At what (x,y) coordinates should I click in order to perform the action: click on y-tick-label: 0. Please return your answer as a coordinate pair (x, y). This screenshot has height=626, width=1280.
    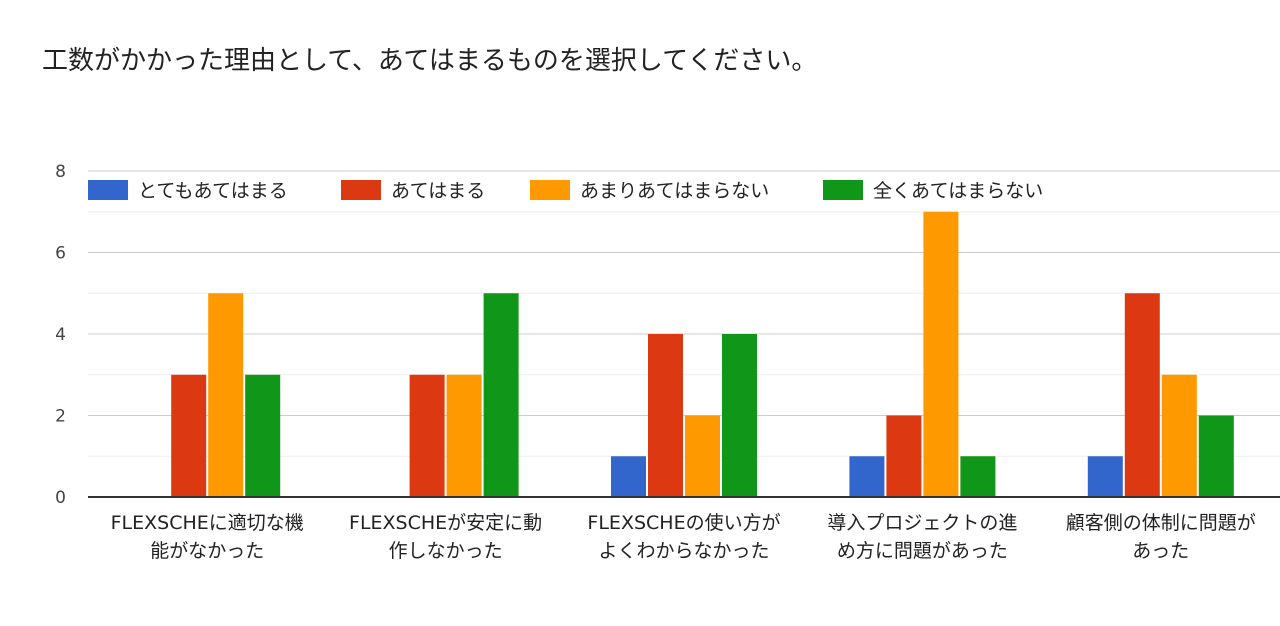
    Looking at the image, I should click on (60, 498).